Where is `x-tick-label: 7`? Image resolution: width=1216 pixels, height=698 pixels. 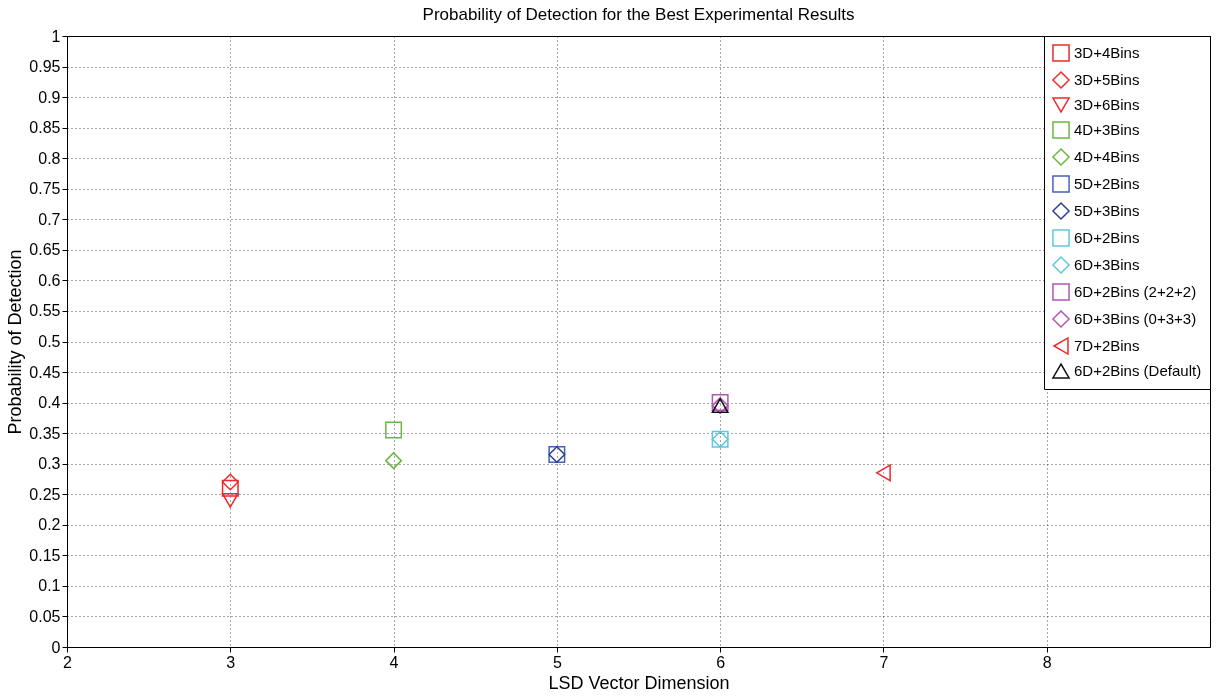 x-tick-label: 7 is located at coordinates (884, 662).